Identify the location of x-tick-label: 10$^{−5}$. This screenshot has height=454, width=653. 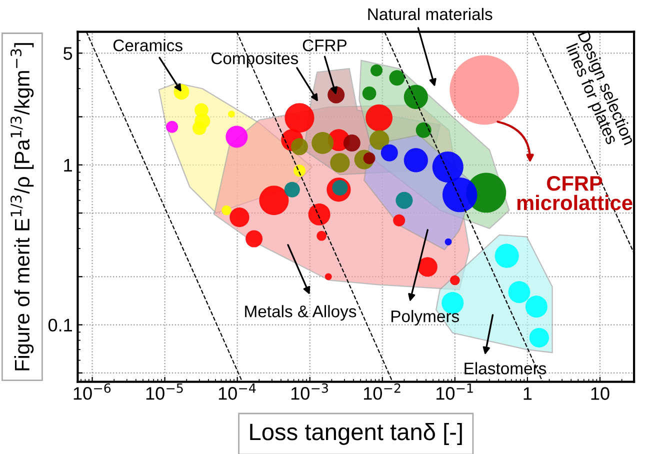
(164, 392).